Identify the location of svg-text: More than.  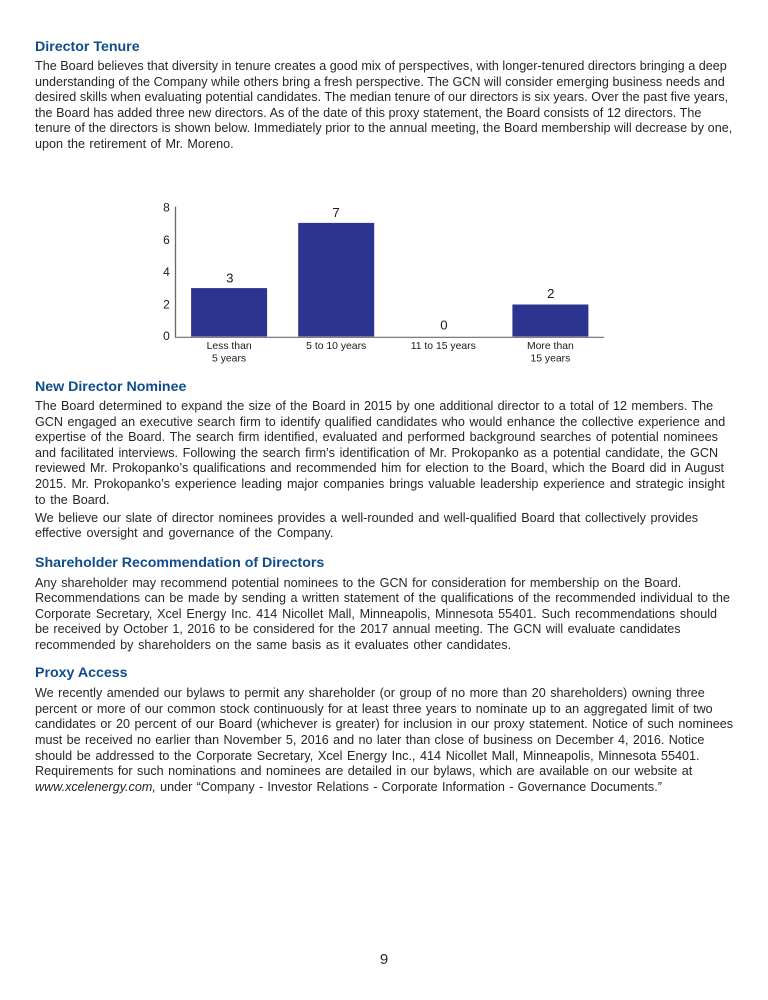
(550, 346).